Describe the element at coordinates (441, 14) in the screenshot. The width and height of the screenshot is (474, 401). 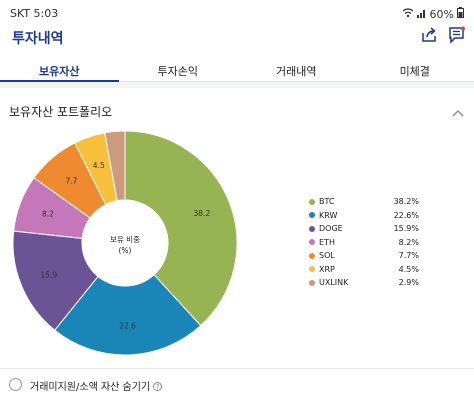
I see `battery-percent: 60%` at that location.